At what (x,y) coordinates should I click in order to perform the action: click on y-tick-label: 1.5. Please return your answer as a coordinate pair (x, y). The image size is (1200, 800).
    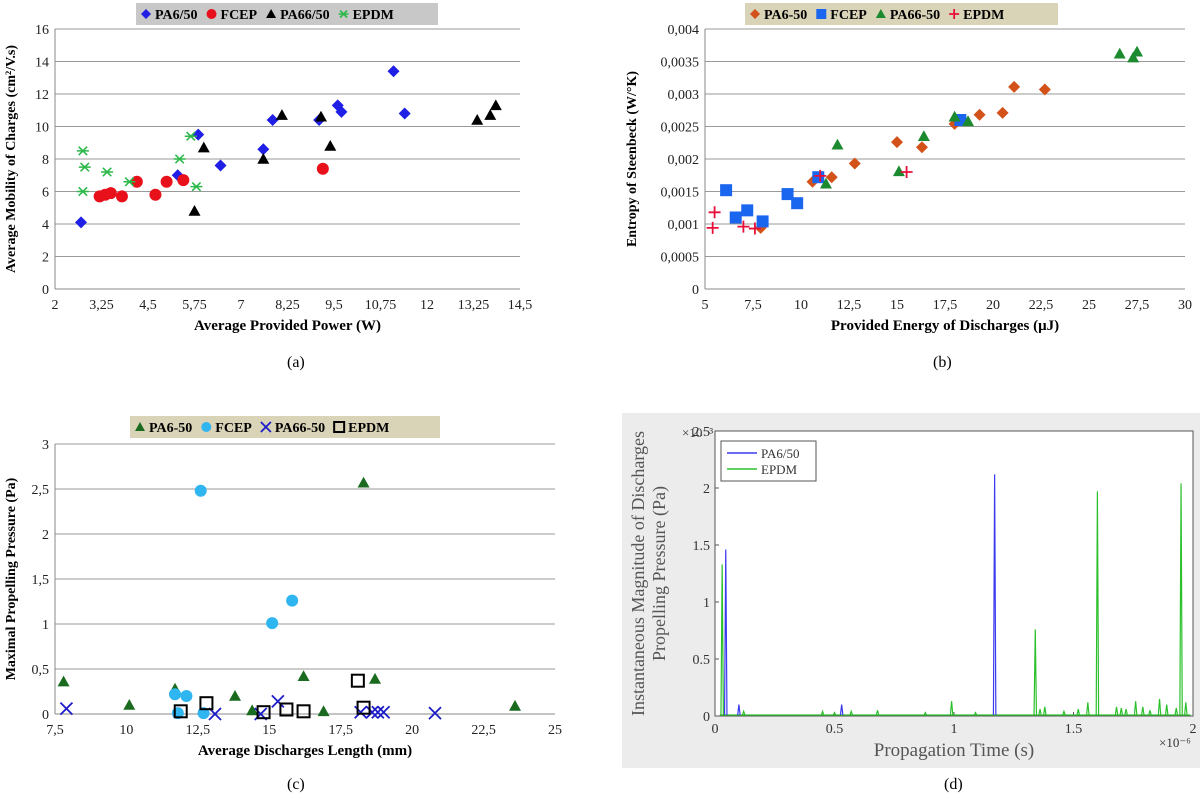
    Looking at the image, I should click on (702, 546).